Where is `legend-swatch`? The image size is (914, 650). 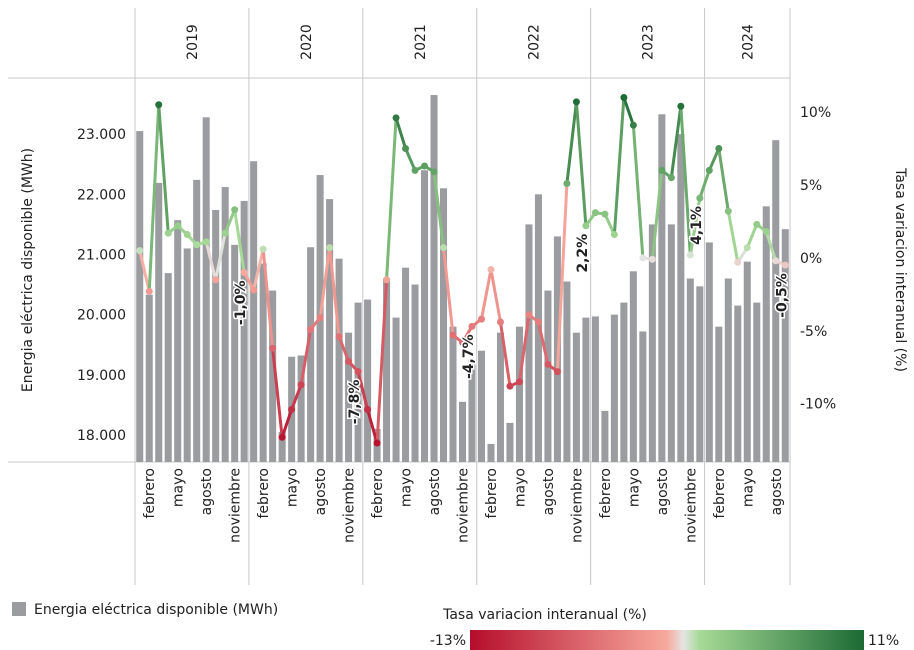
legend-swatch is located at coordinates (19, 609).